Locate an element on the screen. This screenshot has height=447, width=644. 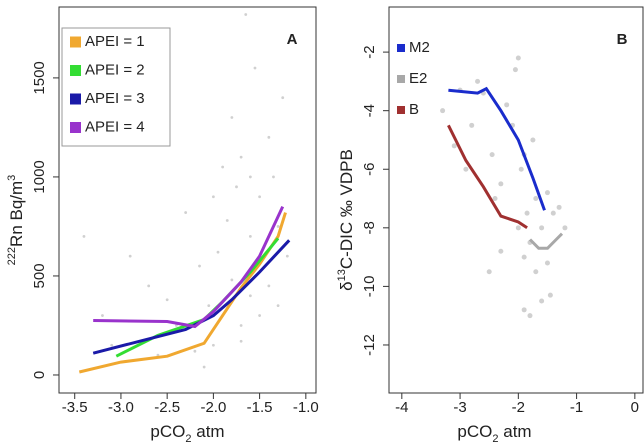
y-axis-label: δ13C-DIC ‰ VDPB is located at coordinates (346, 220).